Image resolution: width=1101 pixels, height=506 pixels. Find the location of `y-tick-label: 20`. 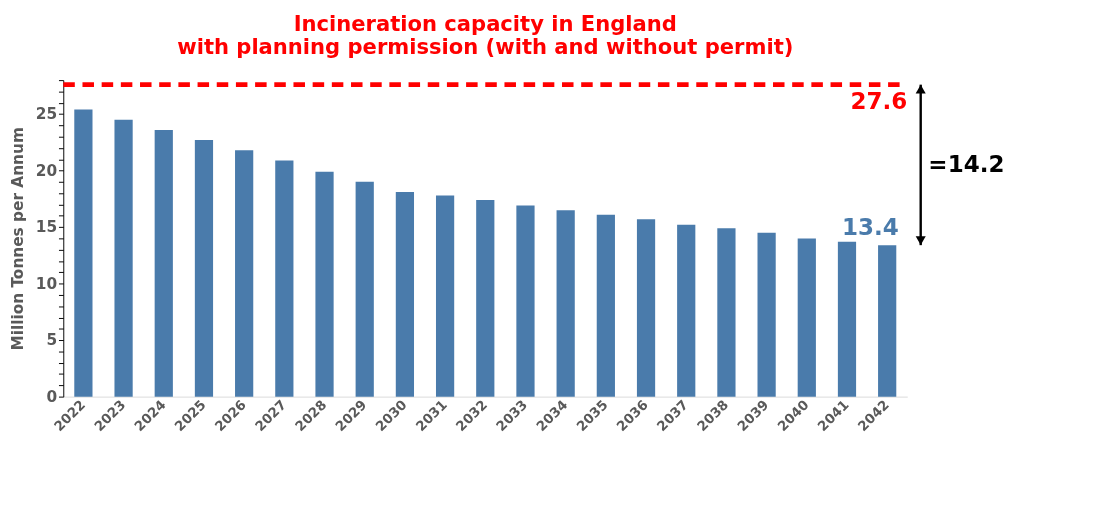

y-tick-label: 20 is located at coordinates (46, 170).